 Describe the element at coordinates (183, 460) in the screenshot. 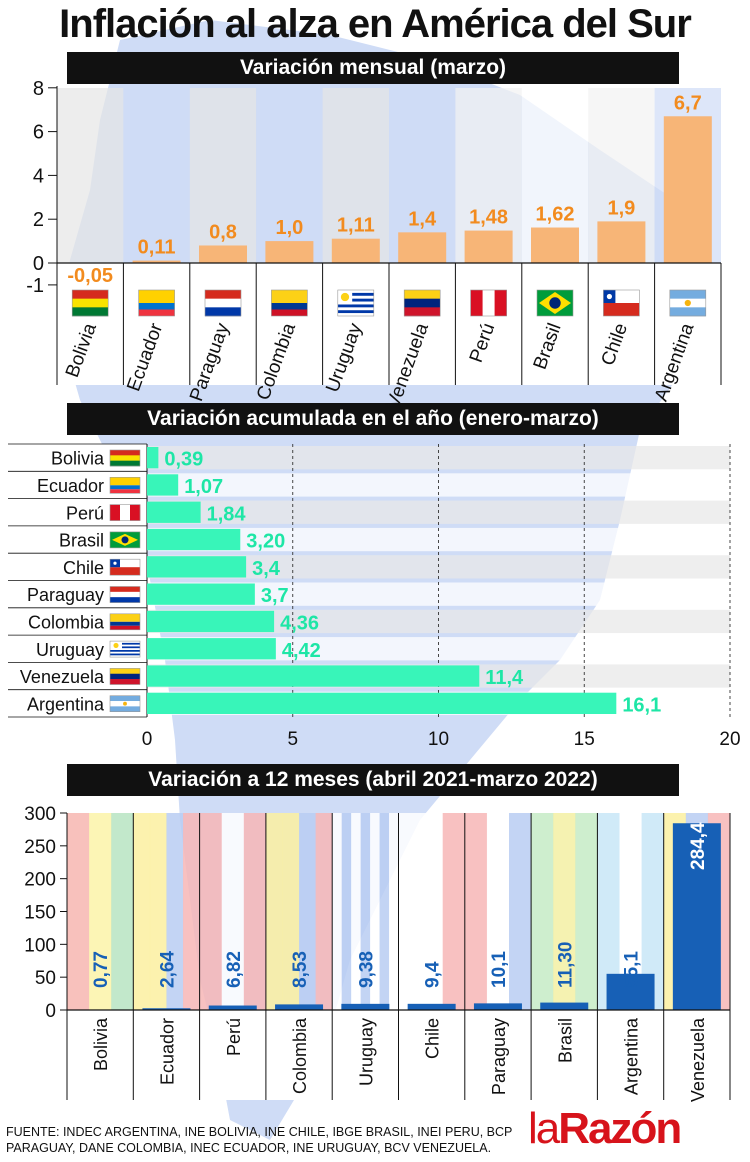

I see `cumulative-value-label: 0,39` at that location.